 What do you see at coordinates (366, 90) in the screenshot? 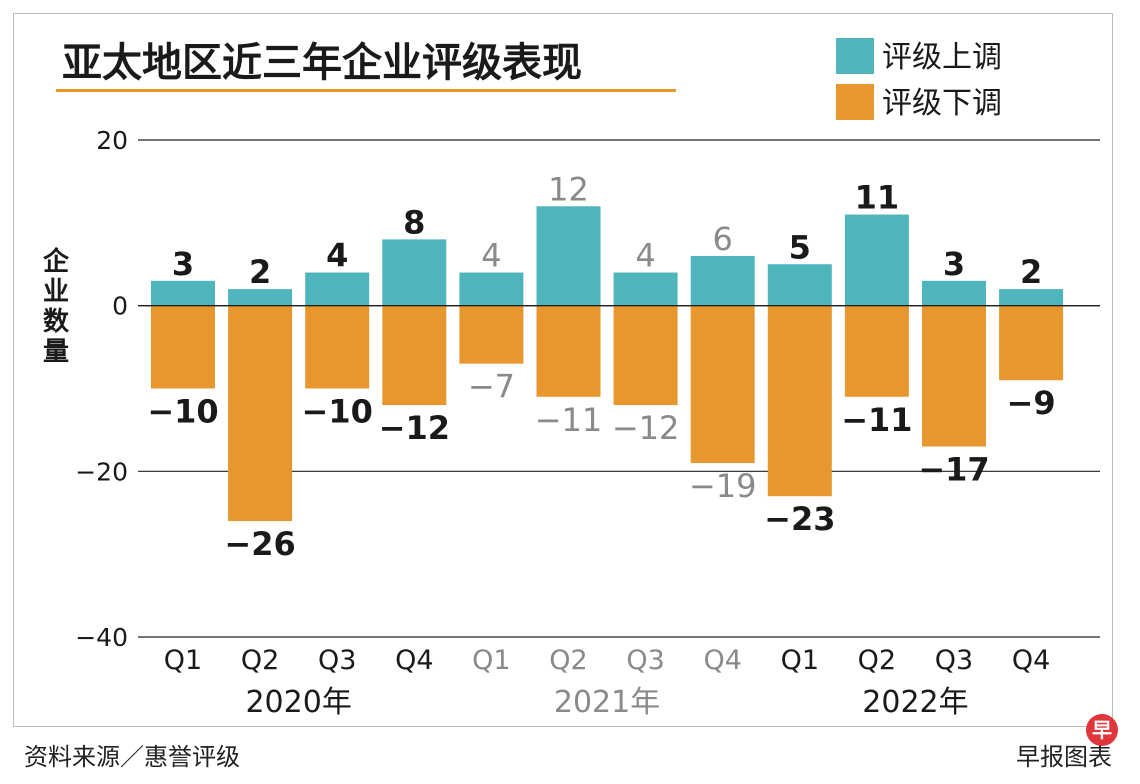
I see `title-underline` at bounding box center [366, 90].